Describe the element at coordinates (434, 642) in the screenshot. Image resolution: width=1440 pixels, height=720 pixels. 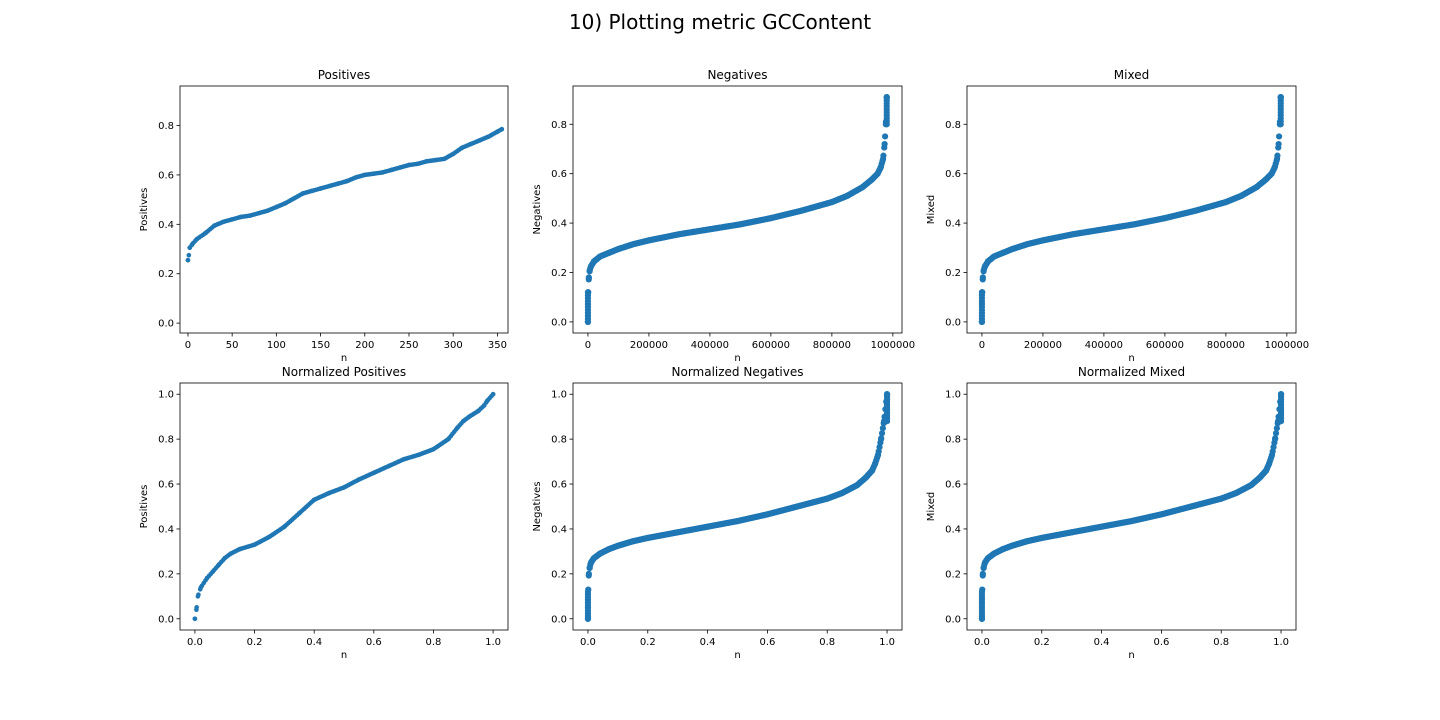
I see `x-tick-label: 0.8` at that location.